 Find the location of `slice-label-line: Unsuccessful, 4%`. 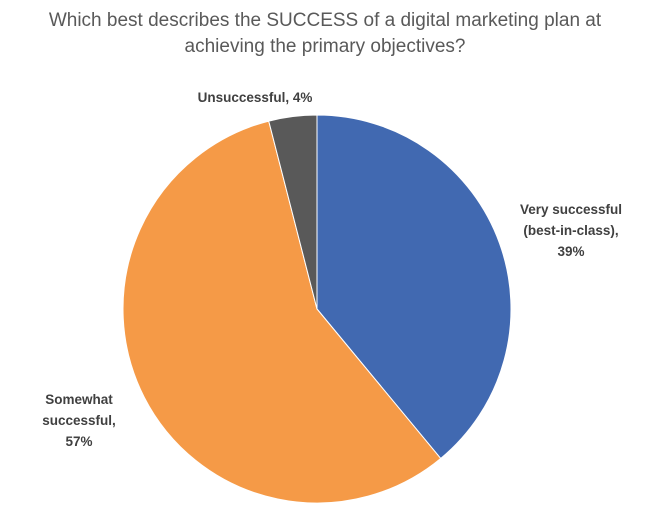

slice-label-line: Unsuccessful, 4% is located at coordinates (255, 97).